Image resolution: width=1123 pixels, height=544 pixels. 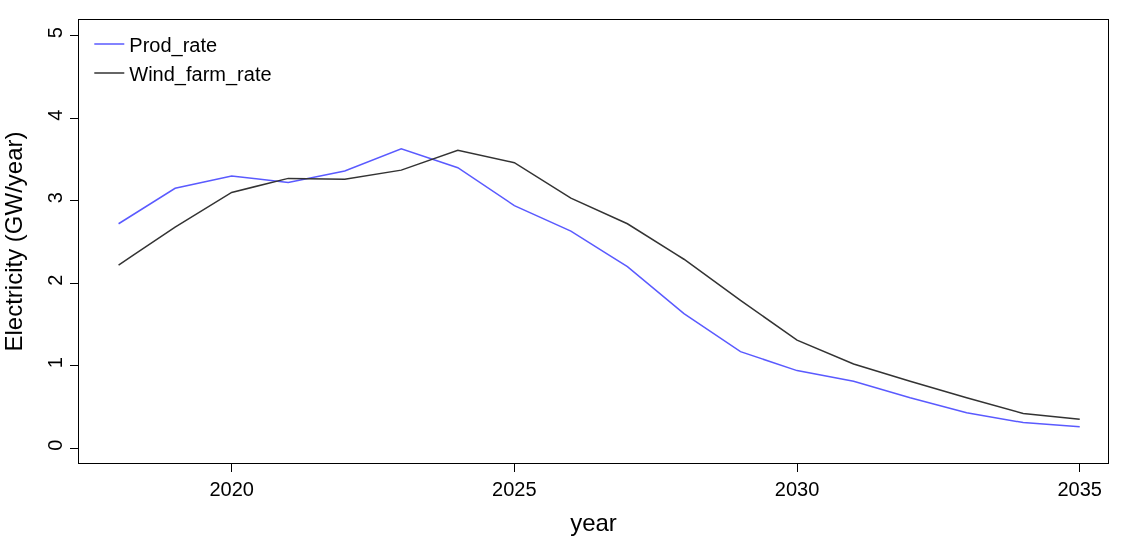 I want to click on y-tick-label: 0, so click(x=55, y=445).